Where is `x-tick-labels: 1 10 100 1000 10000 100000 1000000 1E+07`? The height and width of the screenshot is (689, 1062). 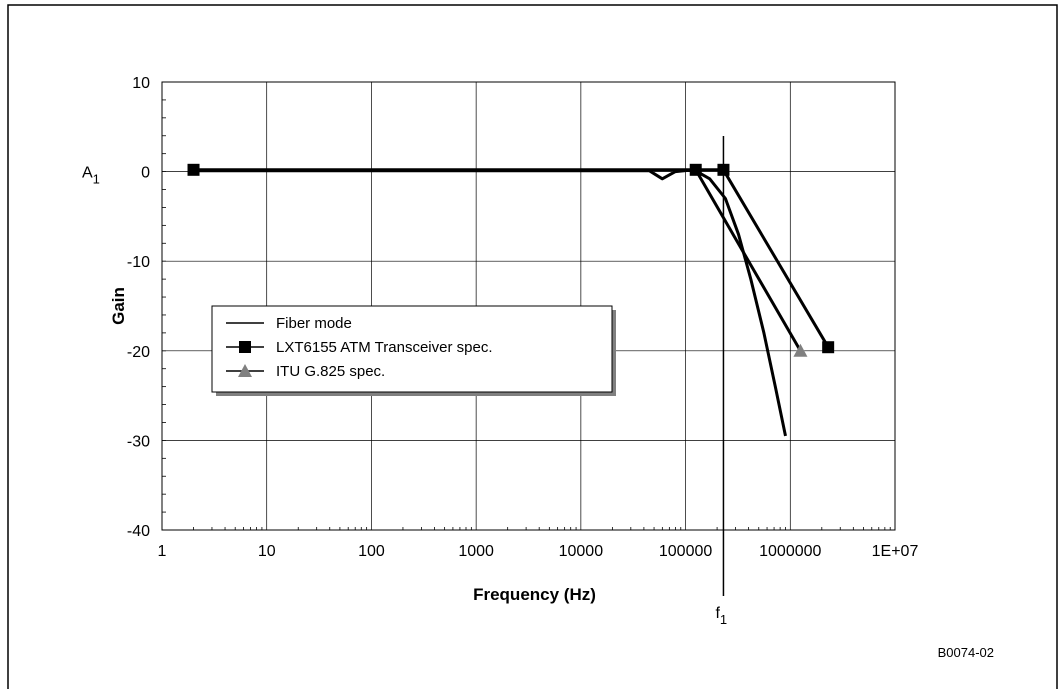
x-tick-labels: 1 10 100 1000 10000 100000 1000000 1E+07 is located at coordinates (538, 551).